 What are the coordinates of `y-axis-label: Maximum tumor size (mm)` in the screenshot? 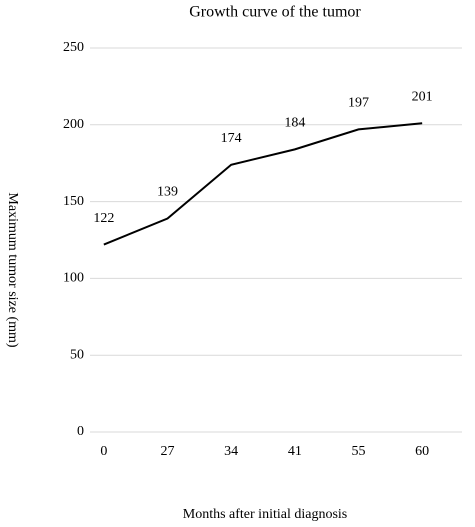 It's located at (12, 269).